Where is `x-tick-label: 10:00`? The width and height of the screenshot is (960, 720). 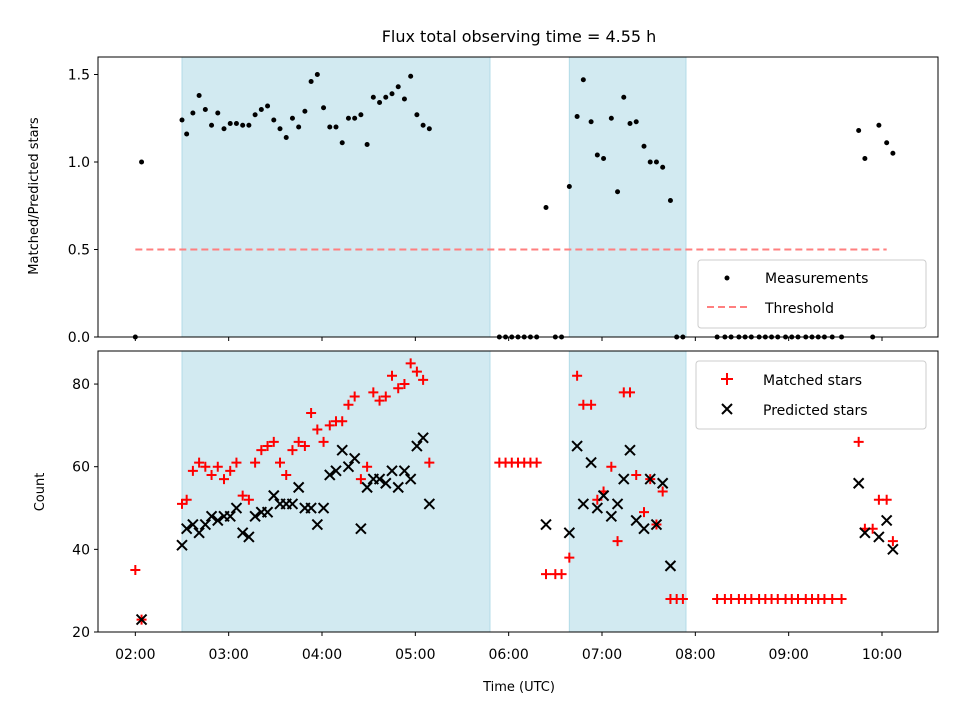
x-tick-label: 10:00 is located at coordinates (882, 655).